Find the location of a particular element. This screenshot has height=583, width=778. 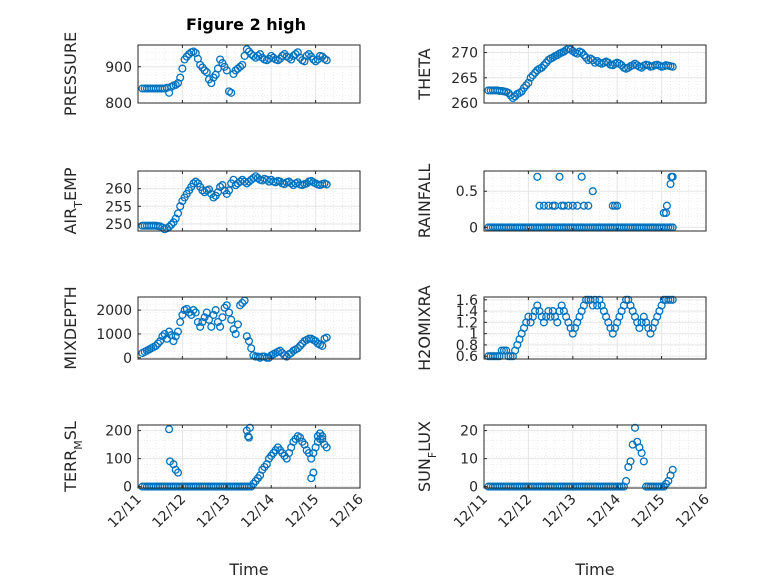

x-tick-label: 12/16 is located at coordinates (693, 511).